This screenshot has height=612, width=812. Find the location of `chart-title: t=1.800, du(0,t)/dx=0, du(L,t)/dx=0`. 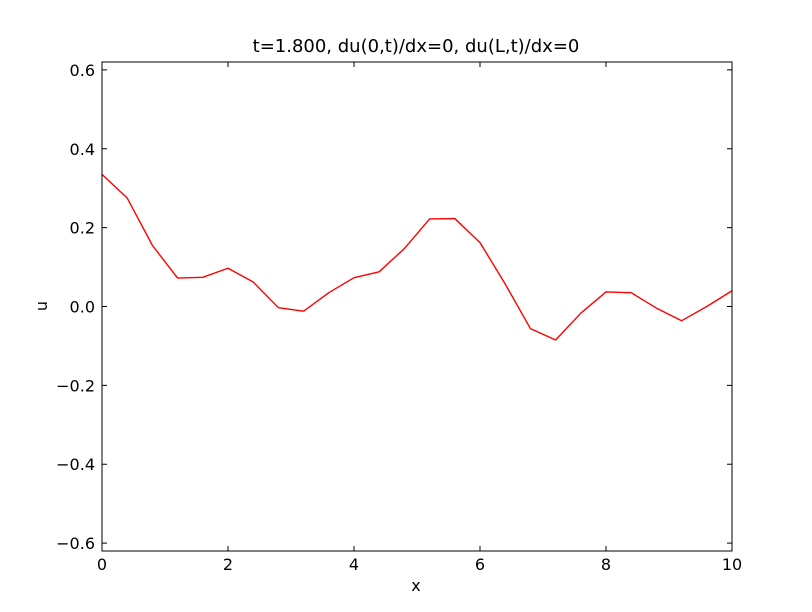

chart-title: t=1.800, du(0,t)/dx=0, du(L,t)/dx=0 is located at coordinates (416, 46).